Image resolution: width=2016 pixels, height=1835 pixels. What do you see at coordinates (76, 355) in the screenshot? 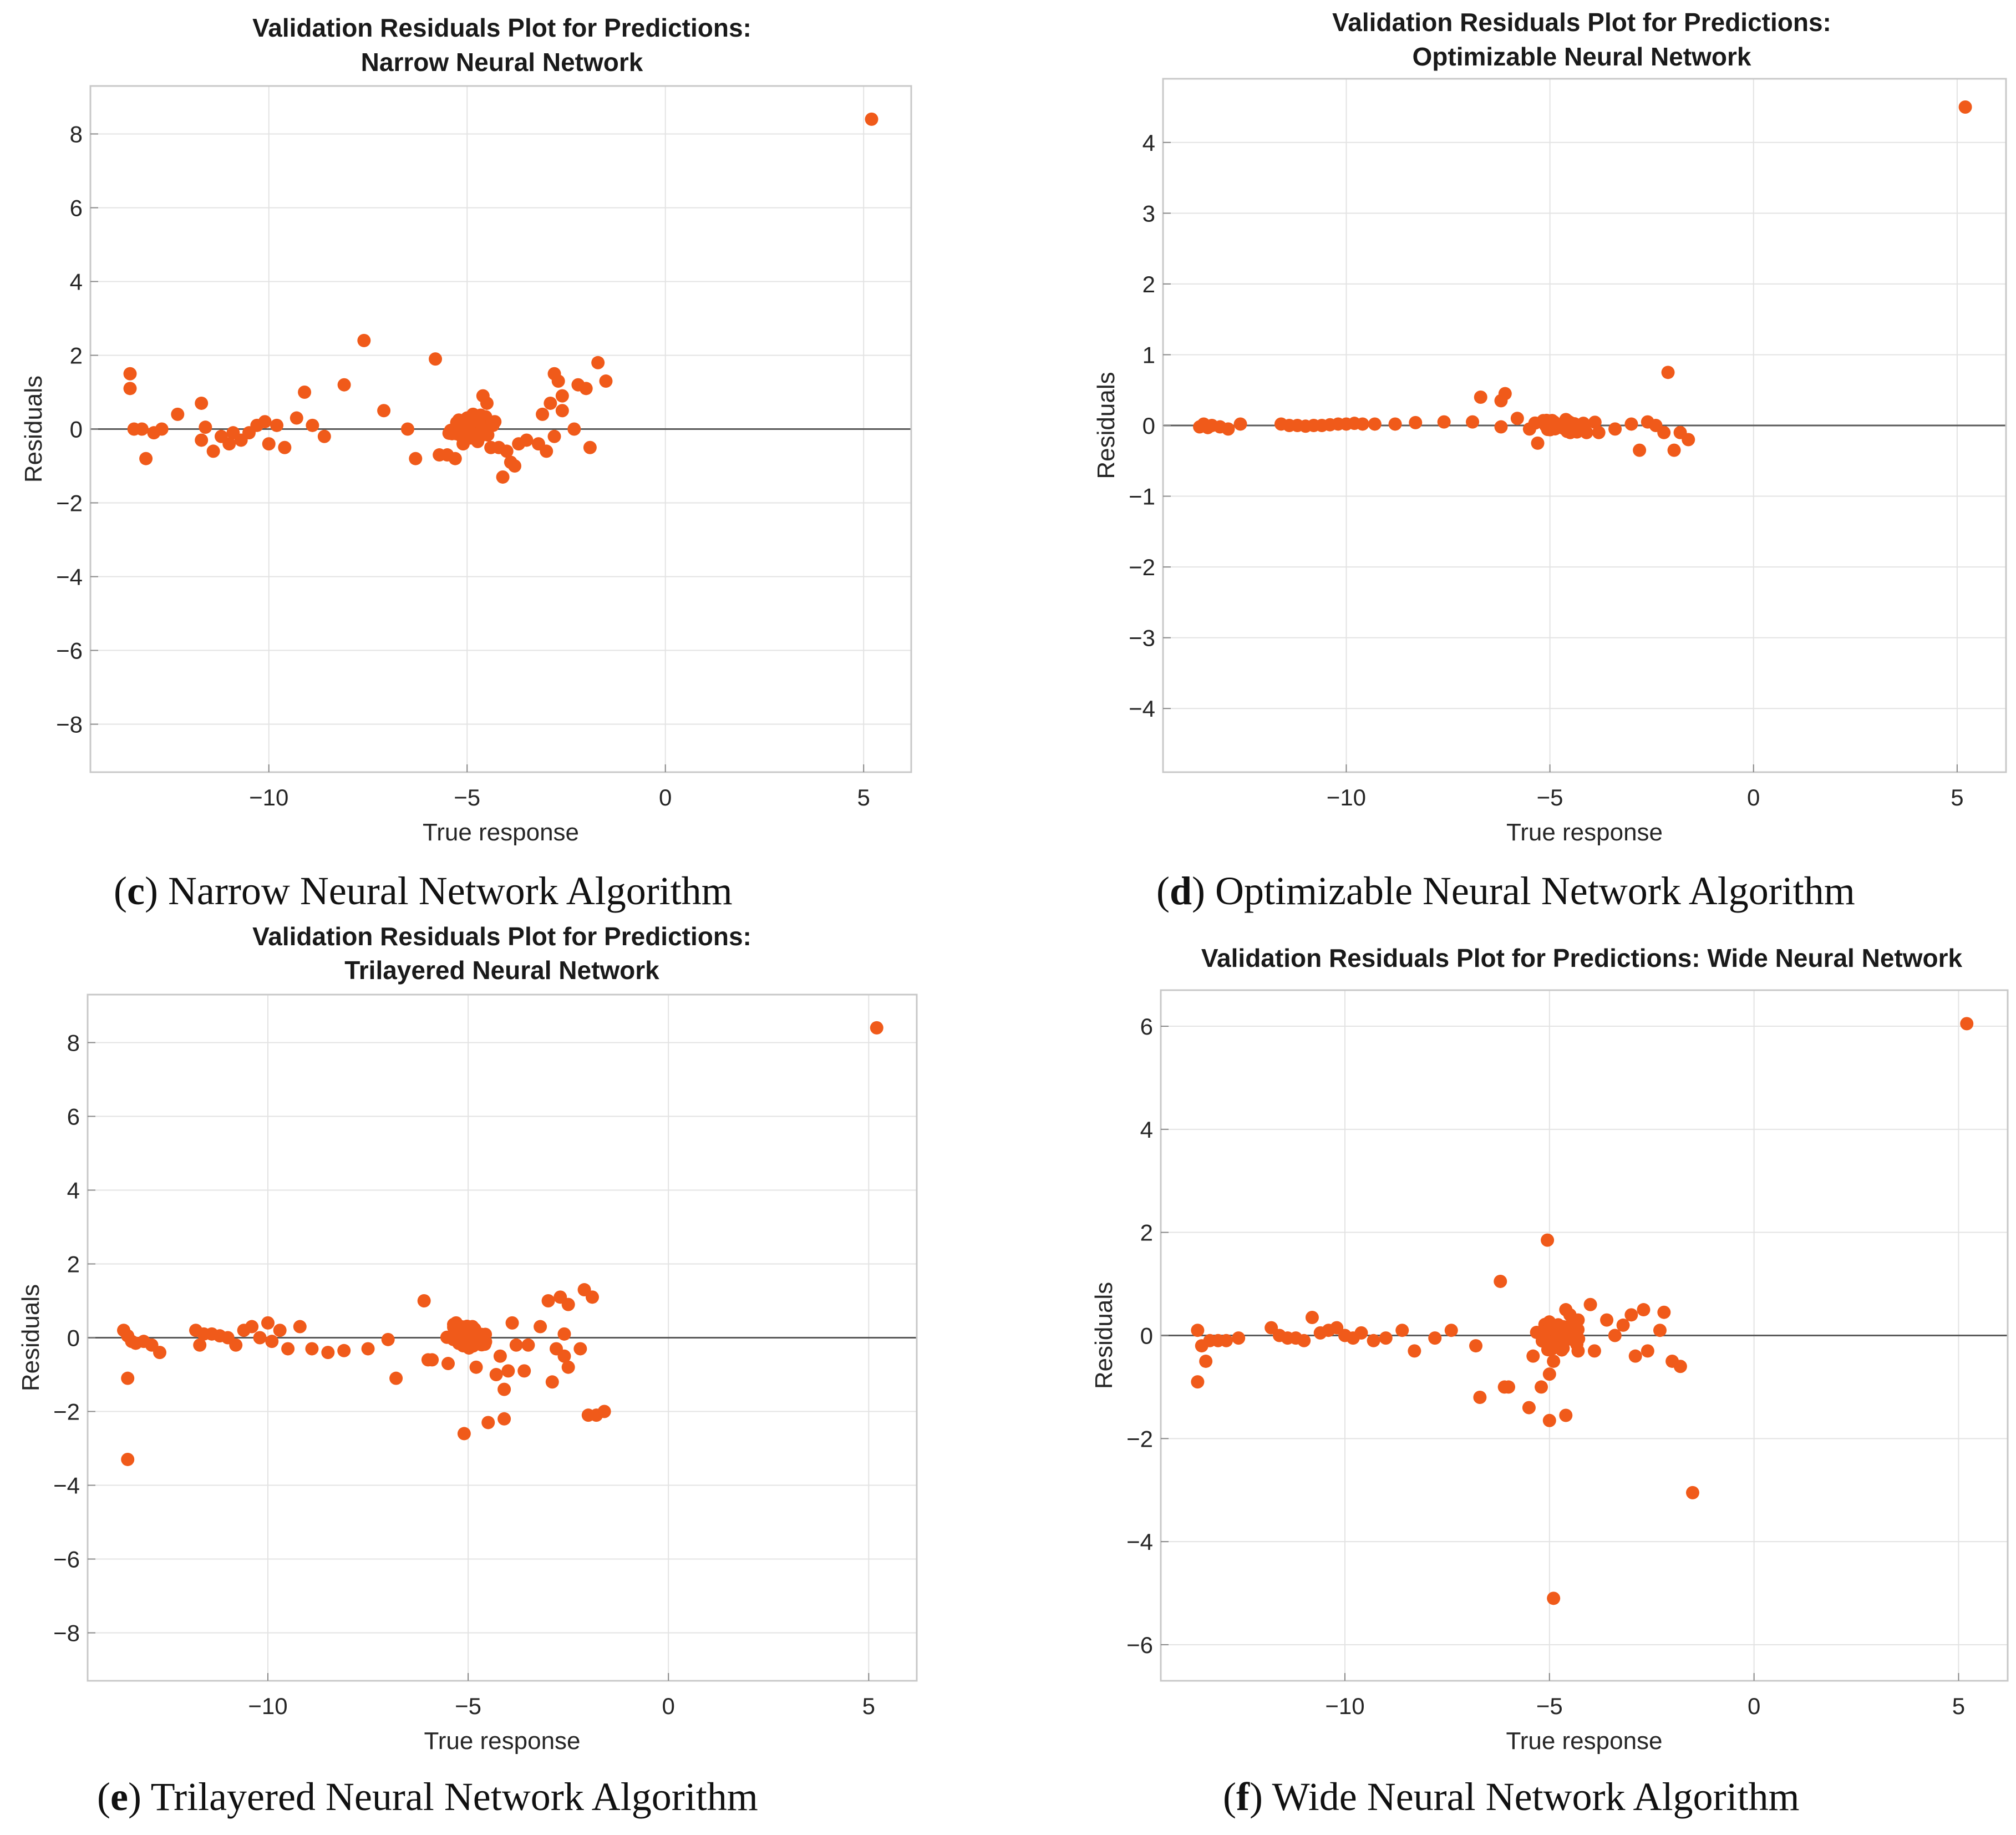
I see `y-tick-label: 2` at bounding box center [76, 355].